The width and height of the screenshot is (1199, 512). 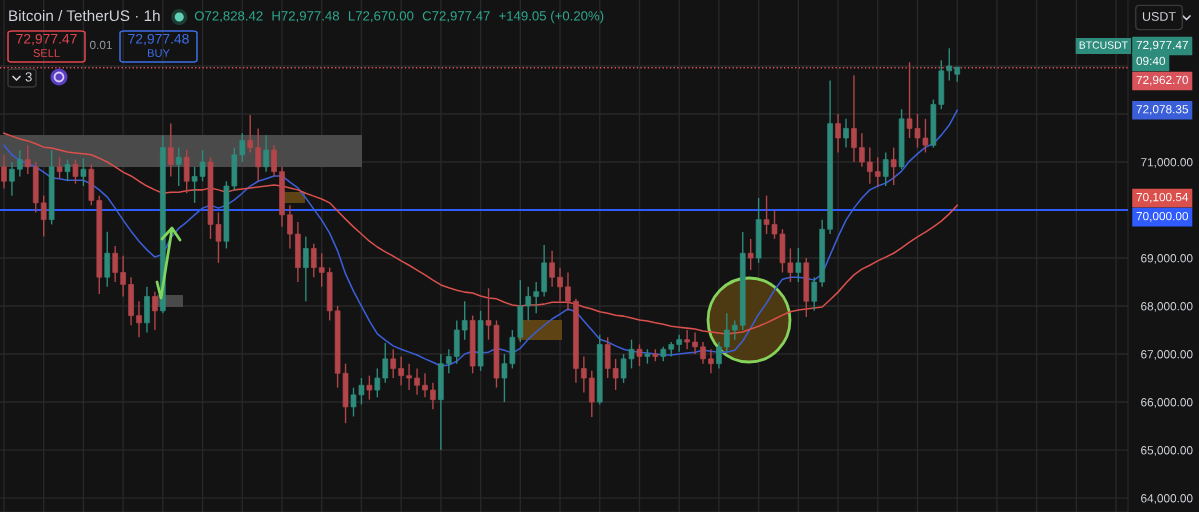 I want to click on y-tick-label: 65,000.00, so click(x=1167, y=451).